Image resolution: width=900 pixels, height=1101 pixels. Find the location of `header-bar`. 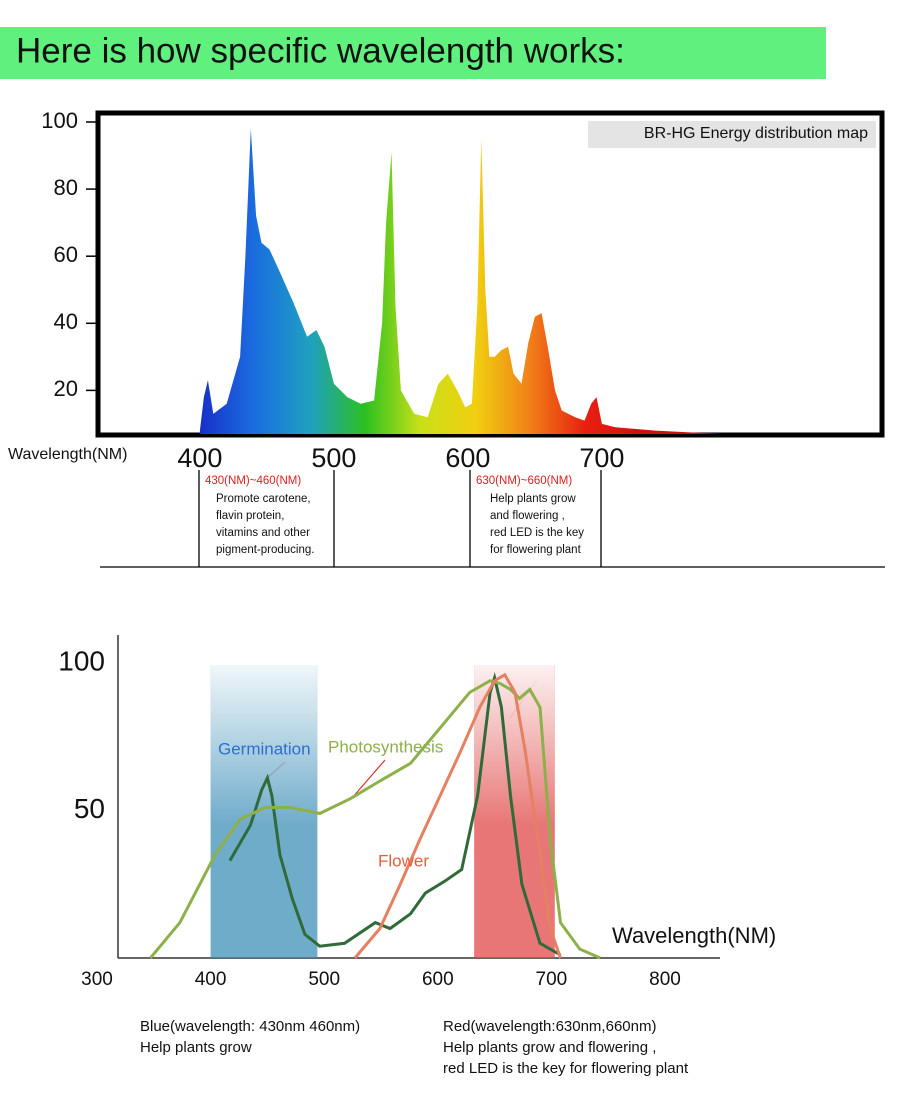

header-bar is located at coordinates (413, 53).